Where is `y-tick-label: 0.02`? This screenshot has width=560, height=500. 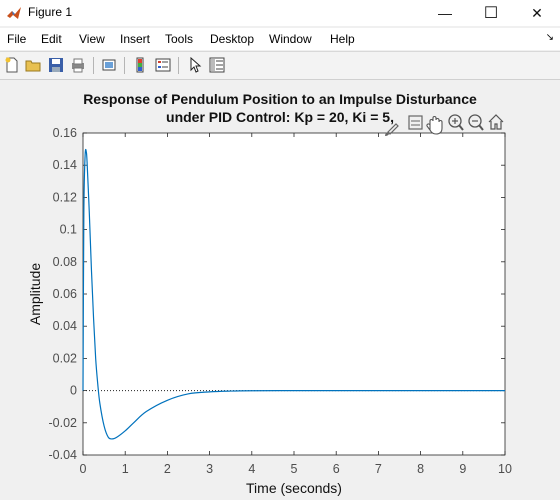
y-tick-label: 0.02 is located at coordinates (65, 358).